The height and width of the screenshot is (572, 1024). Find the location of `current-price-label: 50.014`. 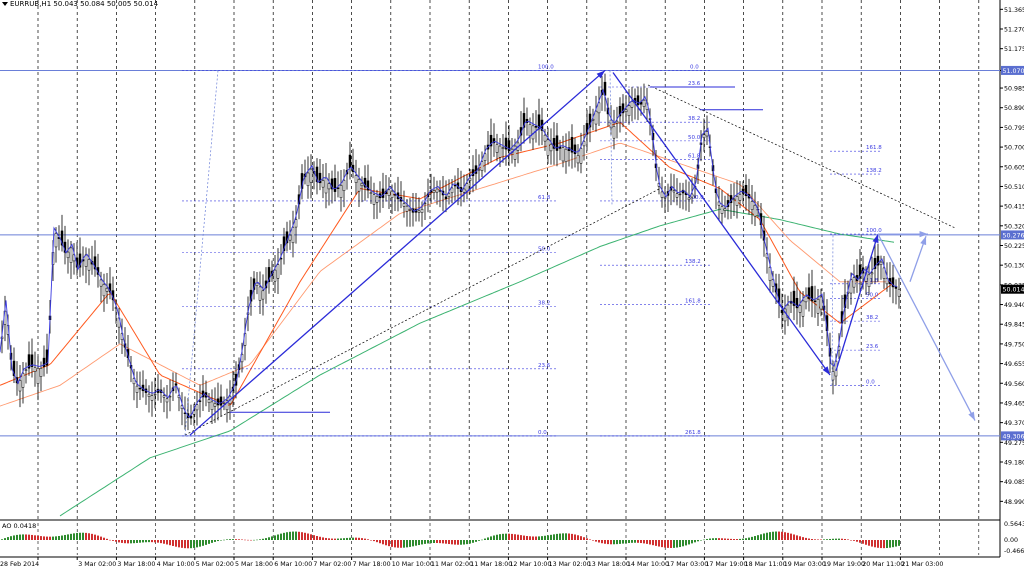

current-price-label: 50.014 is located at coordinates (1013, 290).